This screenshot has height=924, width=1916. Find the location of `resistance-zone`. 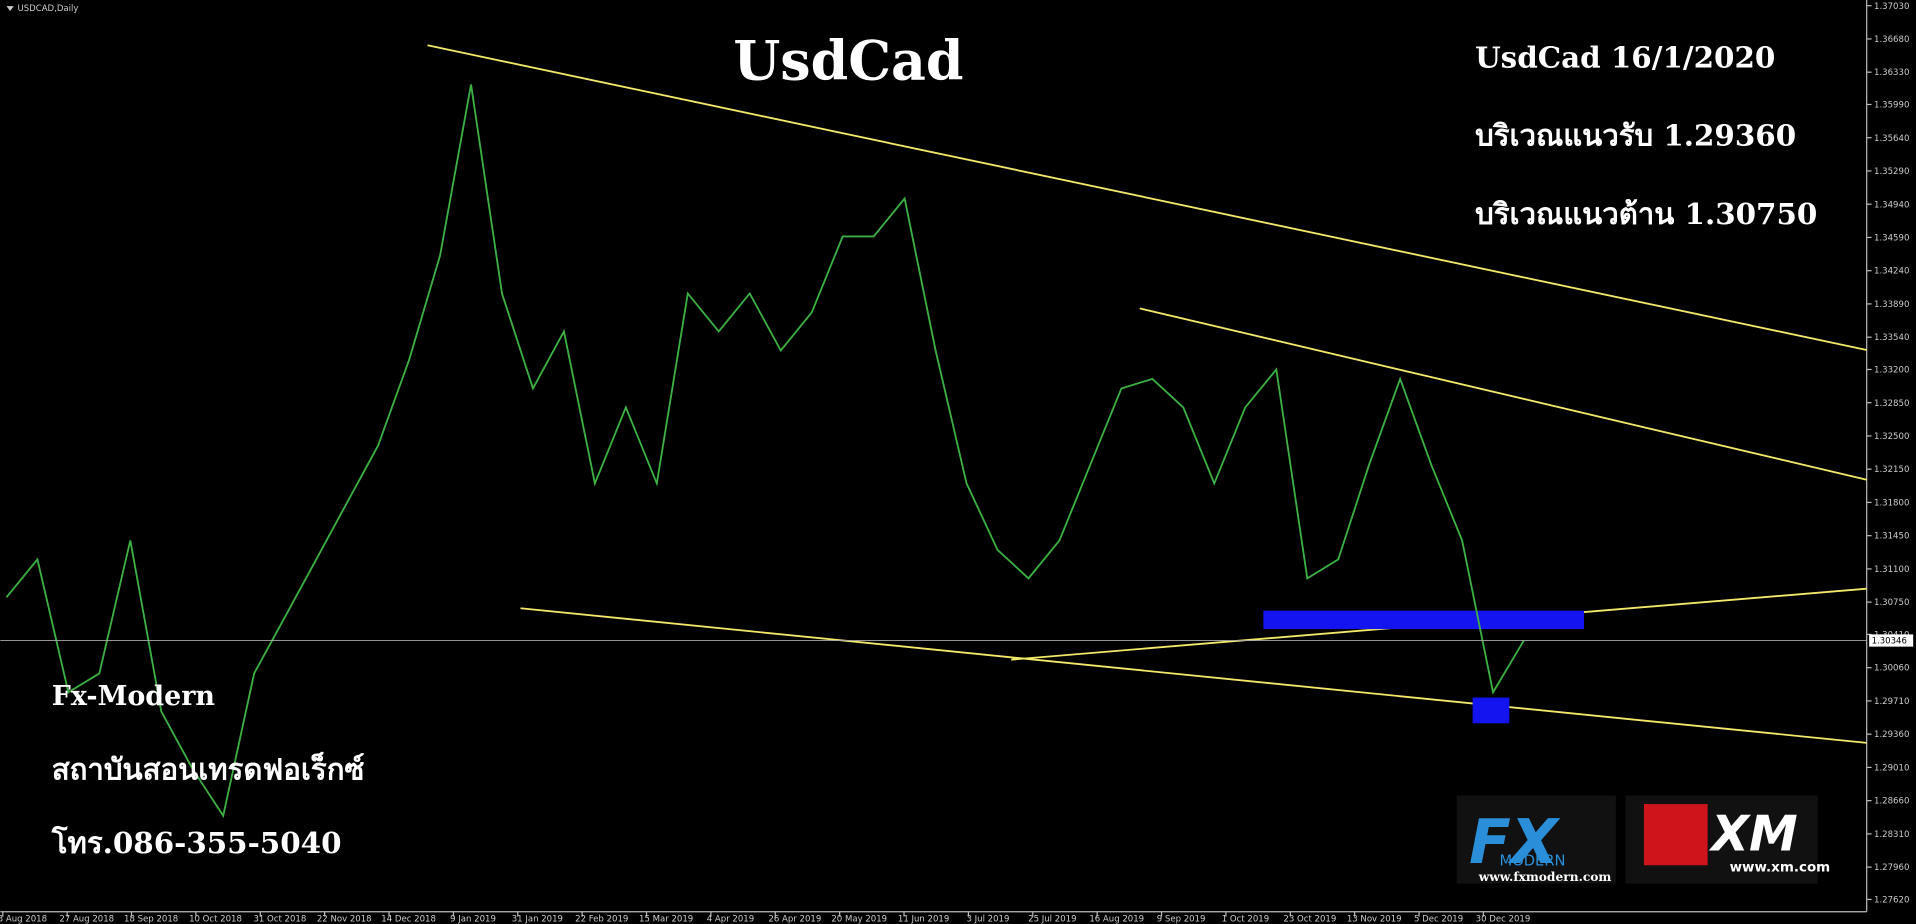

resistance-zone is located at coordinates (1423, 620).